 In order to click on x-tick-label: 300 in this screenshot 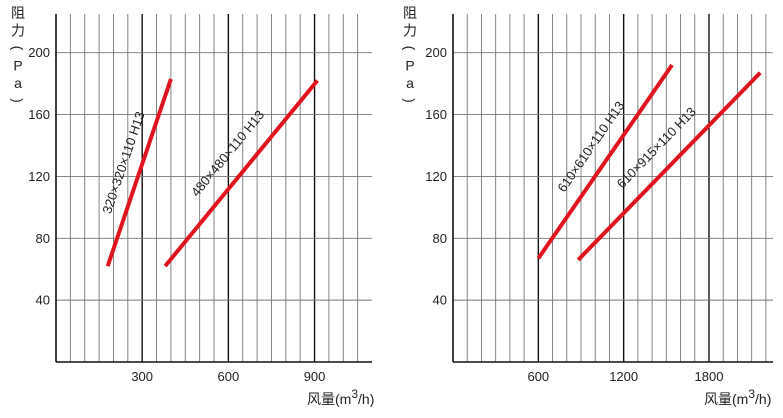, I will do `click(142, 376)`.